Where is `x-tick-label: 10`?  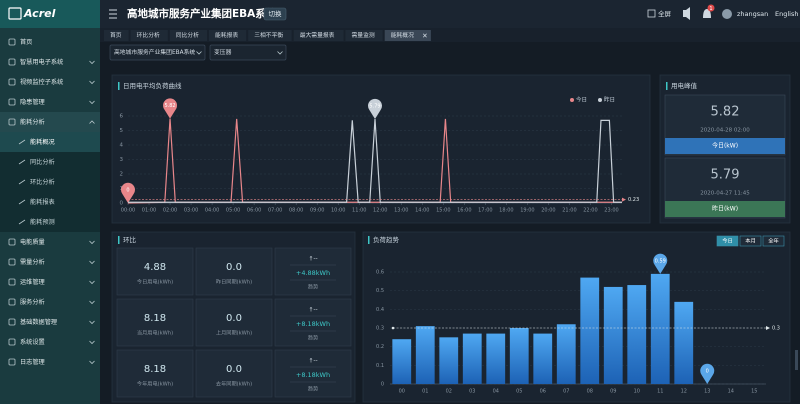
x-tick-label: 10 is located at coordinates (637, 392).